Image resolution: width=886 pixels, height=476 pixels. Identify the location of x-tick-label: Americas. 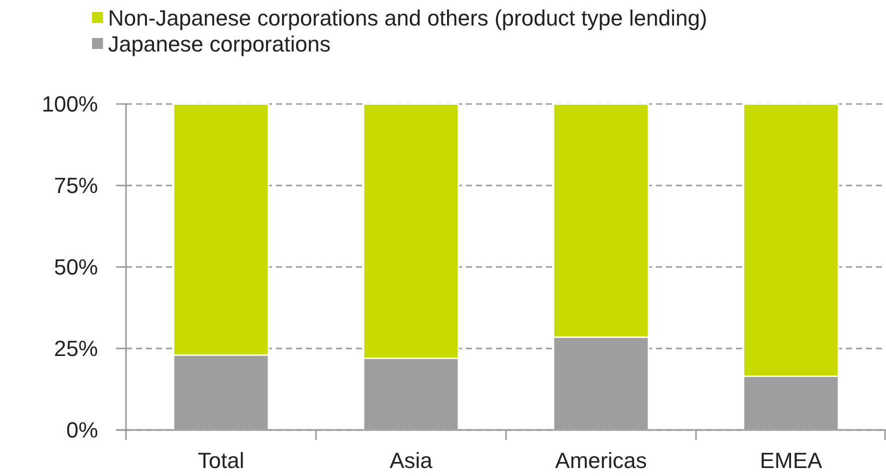
(601, 460).